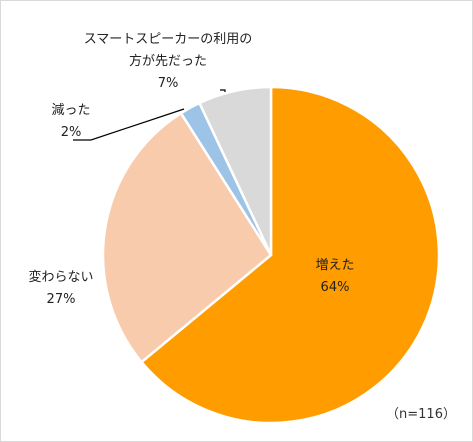  What do you see at coordinates (168, 61) in the screenshot?
I see `label-smart-speaker-line2: 方が先だった` at bounding box center [168, 61].